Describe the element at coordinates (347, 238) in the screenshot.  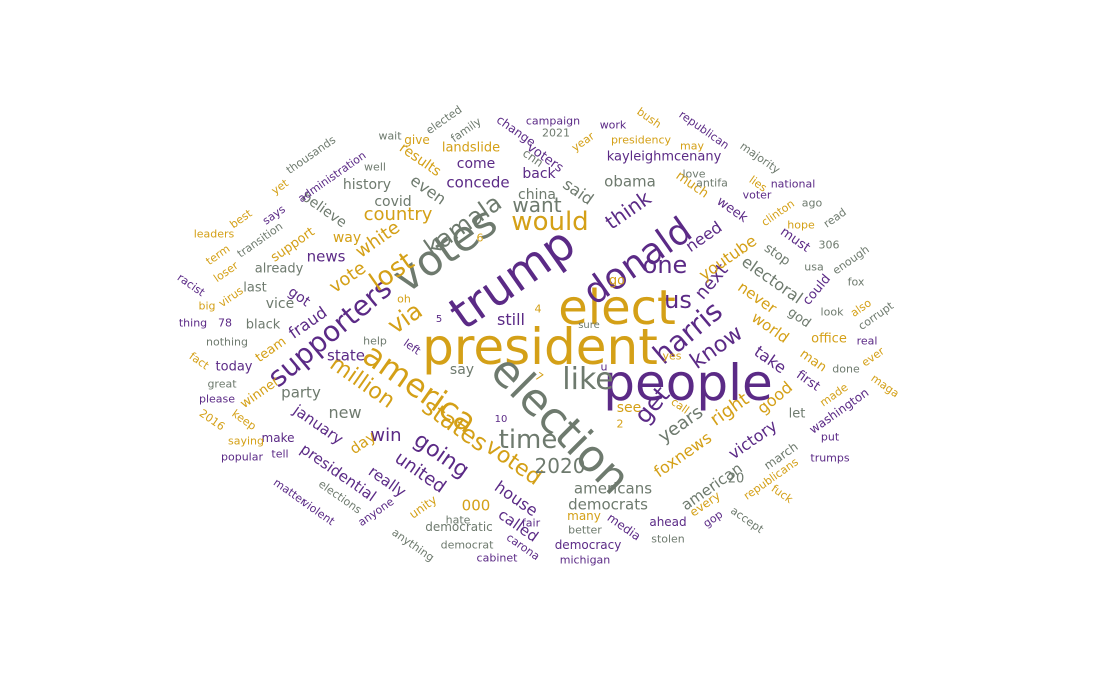
I see `word-way: way` at that location.